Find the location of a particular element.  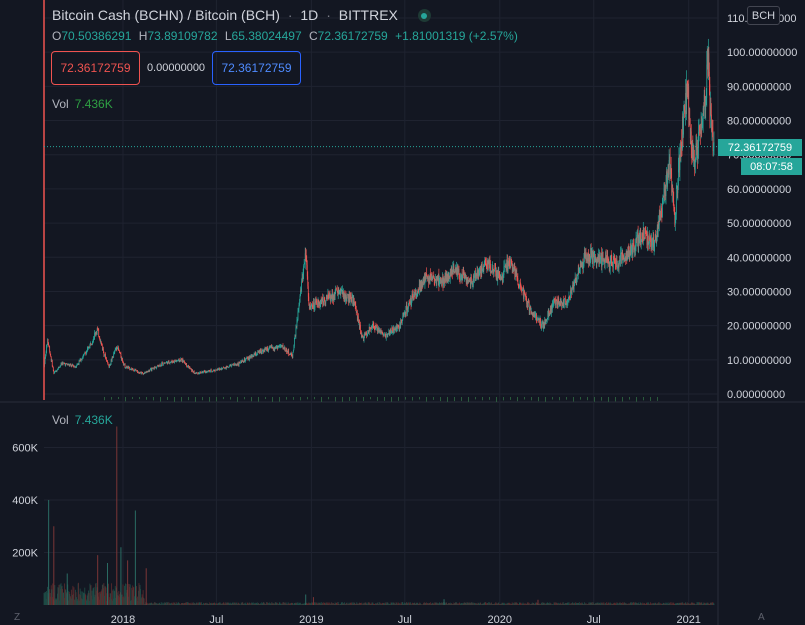

auto-scale-icon: A is located at coordinates (761, 617).